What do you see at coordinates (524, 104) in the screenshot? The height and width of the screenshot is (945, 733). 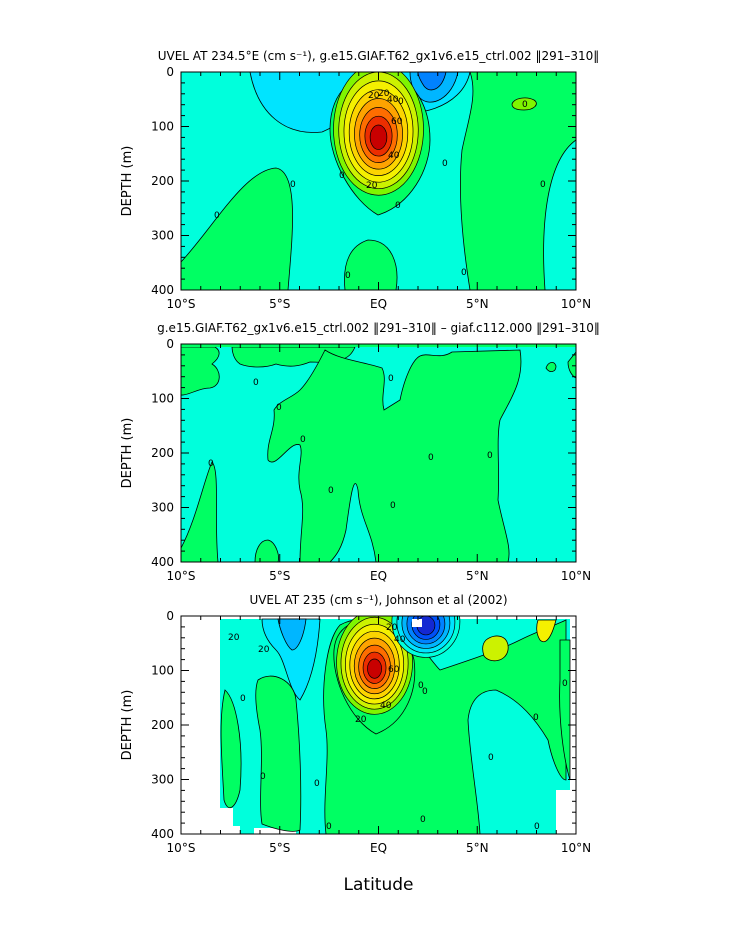 I see `panel-1-small-closed-contour` at bounding box center [524, 104].